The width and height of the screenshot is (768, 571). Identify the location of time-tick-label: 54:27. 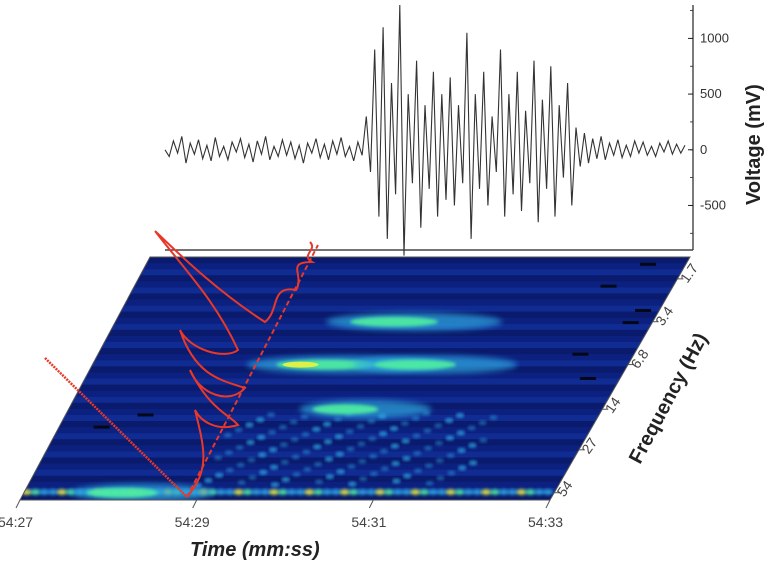
(16, 522).